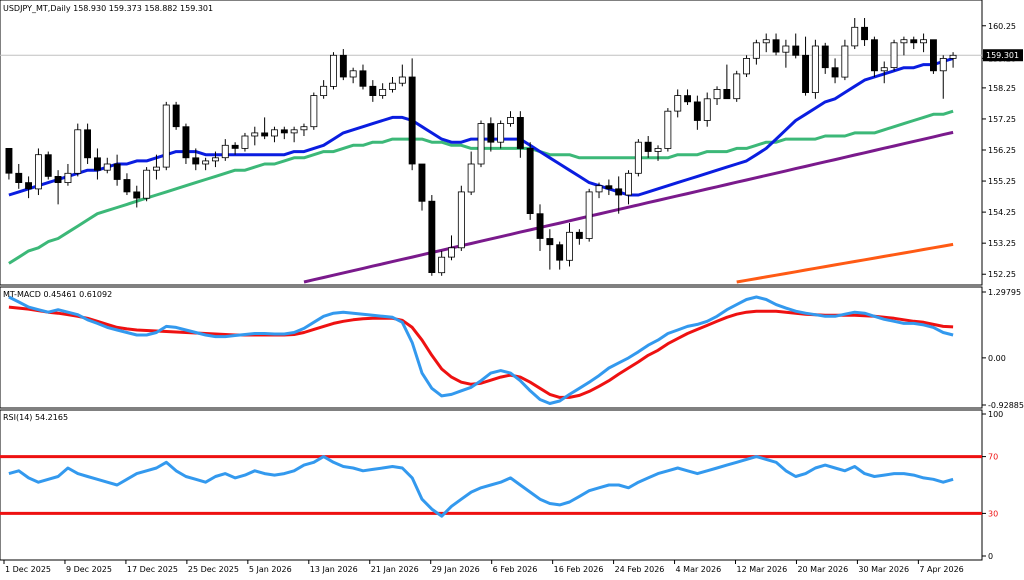 The image size is (1024, 580). Describe the element at coordinates (993, 513) in the screenshot. I see `rsi-tick-label: 30` at that location.